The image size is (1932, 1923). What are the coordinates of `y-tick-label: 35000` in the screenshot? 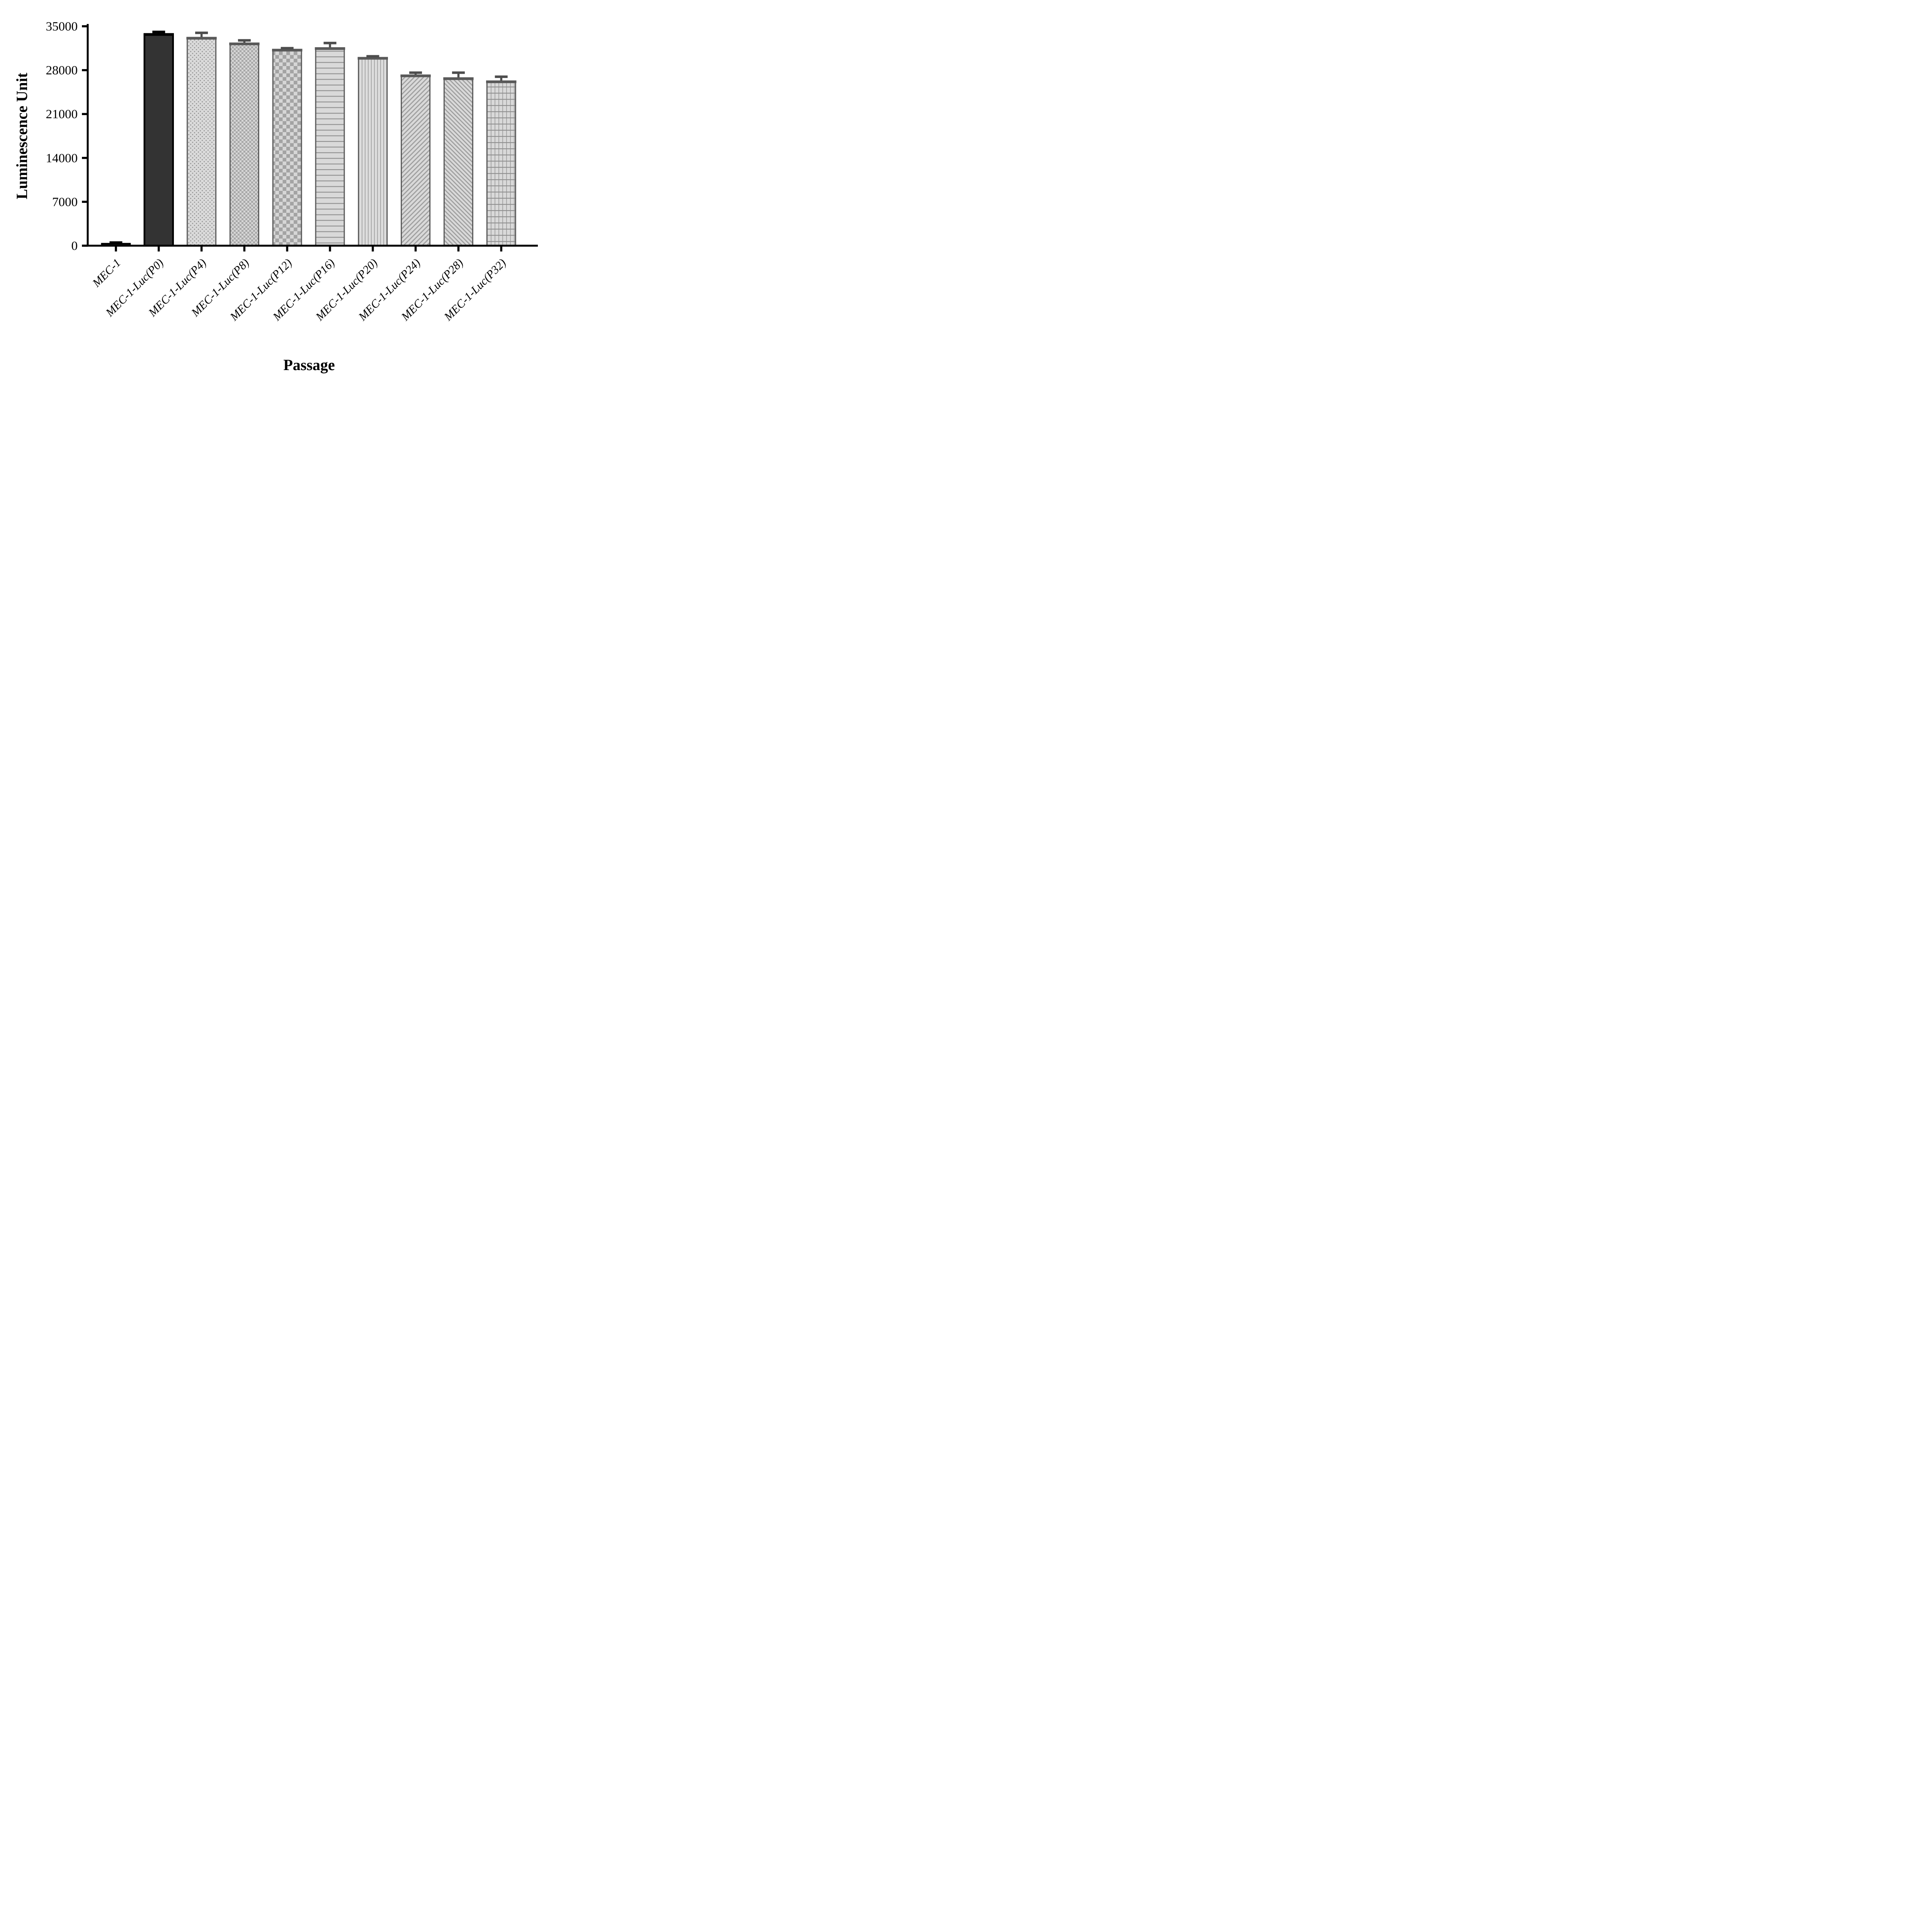 It's located at (62, 27).